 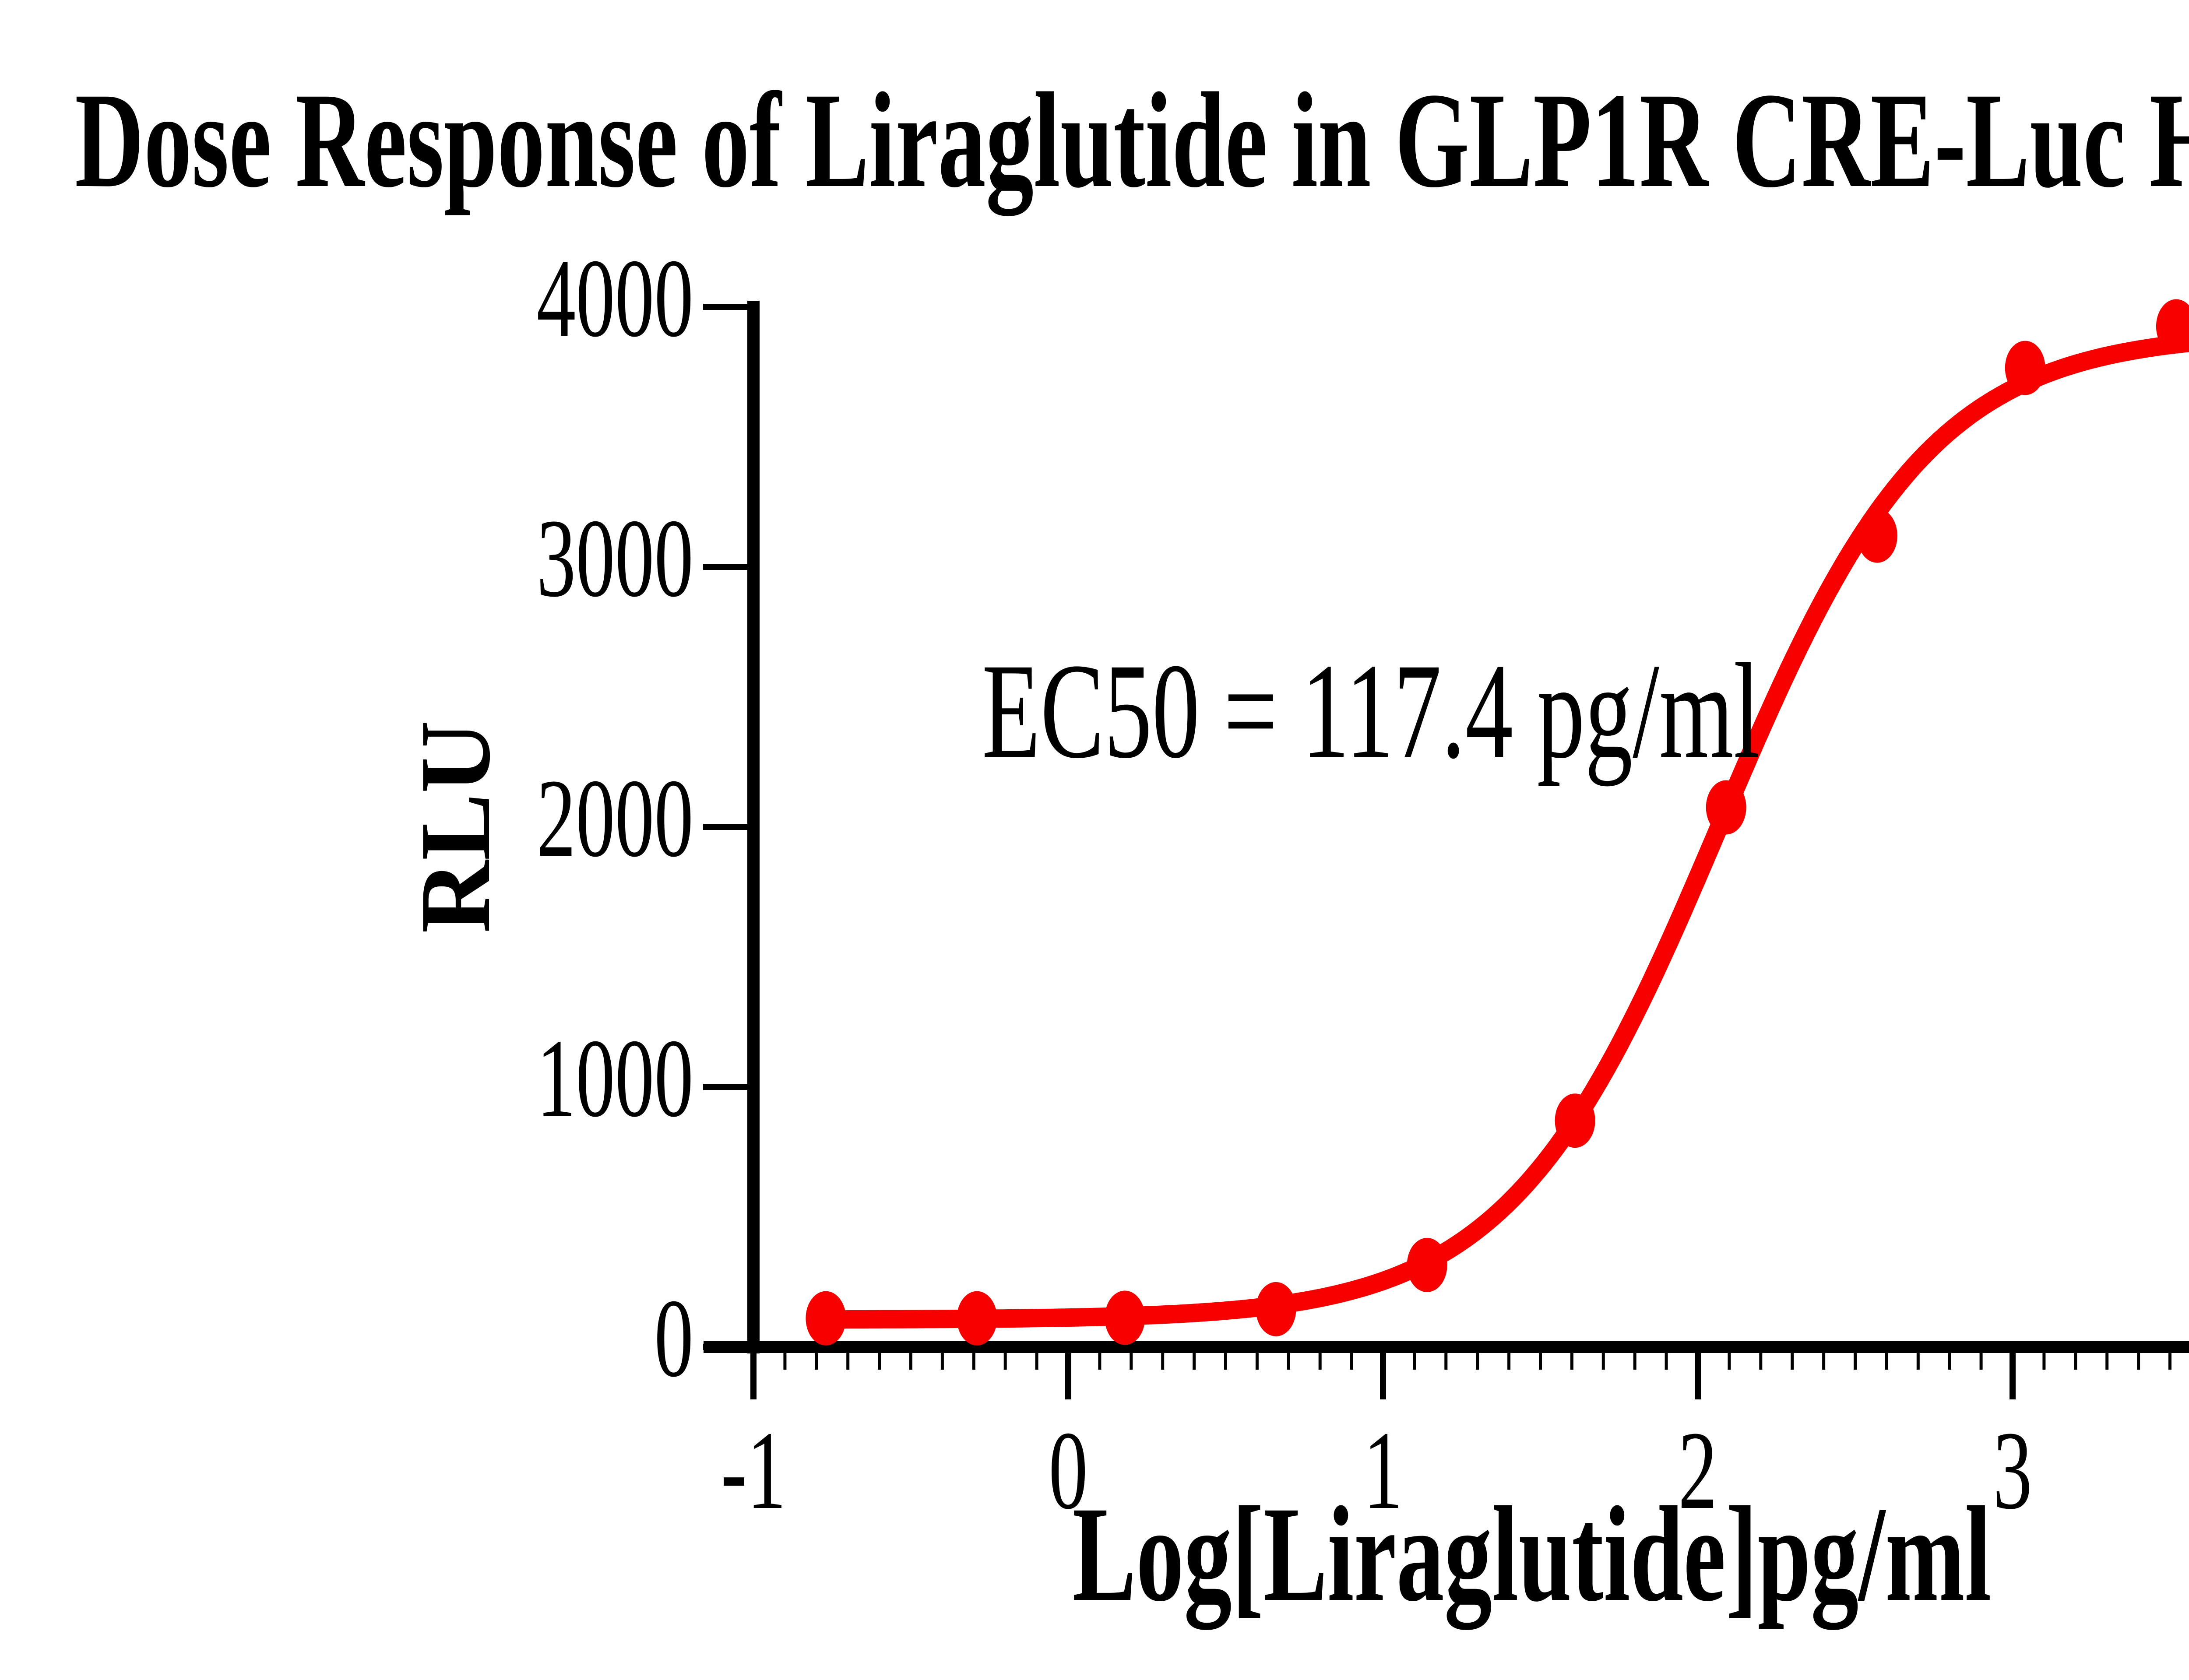 I want to click on y-tick-label: 2000, so click(x=615, y=818).